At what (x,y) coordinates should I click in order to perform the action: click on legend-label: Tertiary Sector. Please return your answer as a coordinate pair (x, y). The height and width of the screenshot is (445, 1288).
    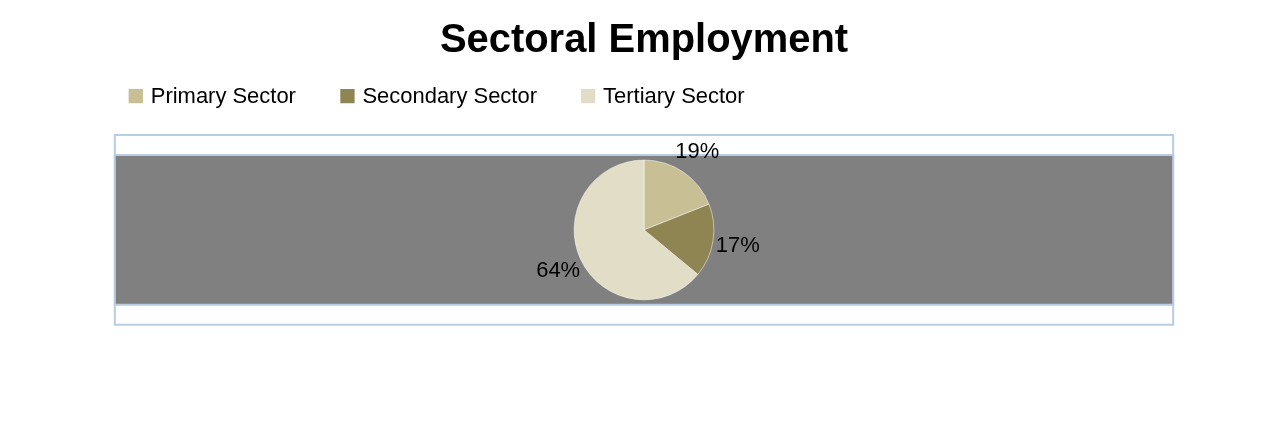
    Looking at the image, I should click on (674, 96).